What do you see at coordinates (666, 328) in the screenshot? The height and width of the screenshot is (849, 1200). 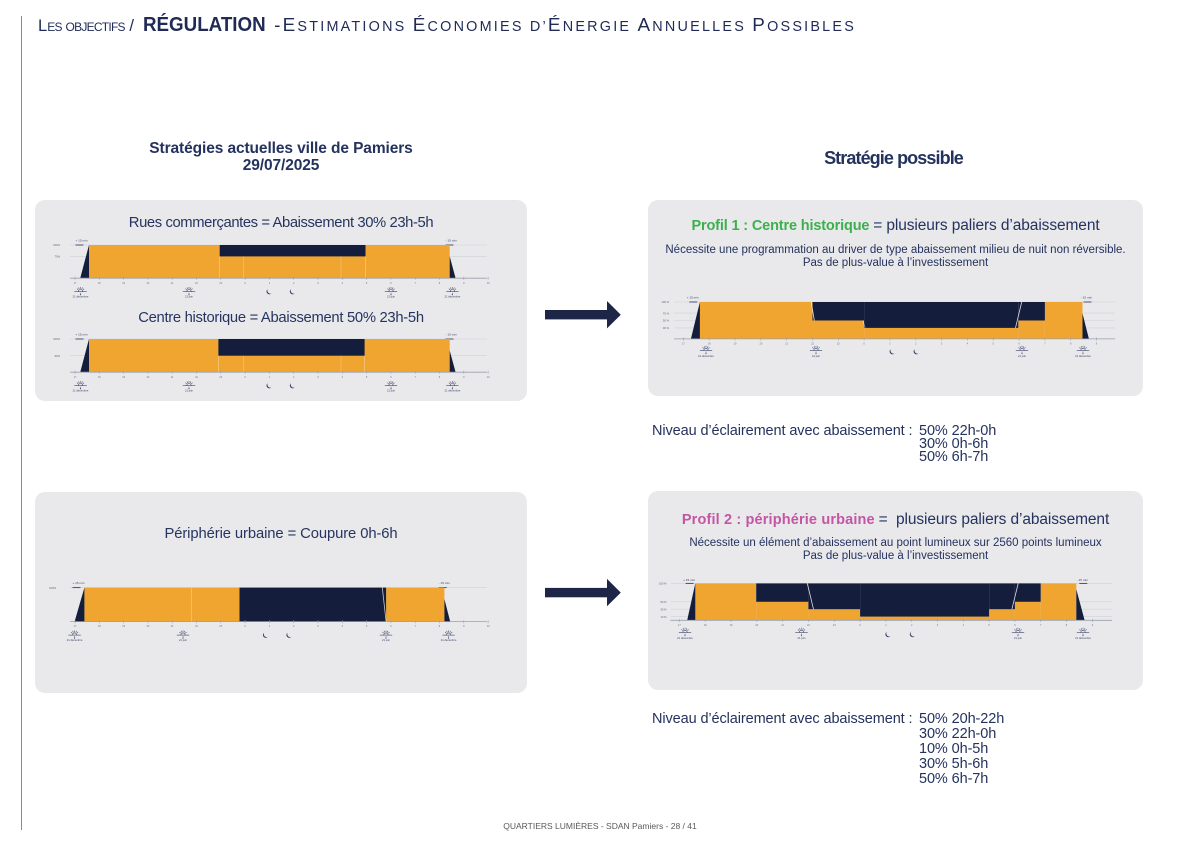 I see `svg-text: 30 %` at bounding box center [666, 328].